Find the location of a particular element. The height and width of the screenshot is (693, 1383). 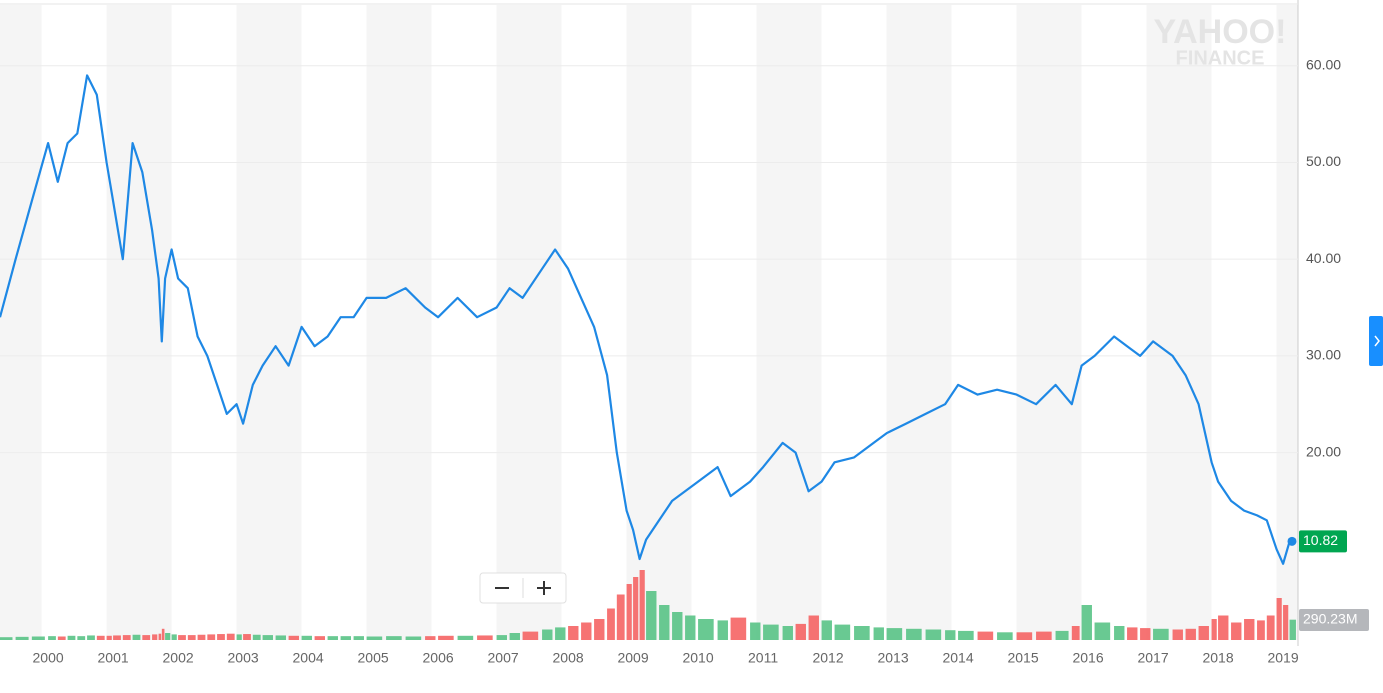

x-tick-label: 2004 is located at coordinates (308, 658).